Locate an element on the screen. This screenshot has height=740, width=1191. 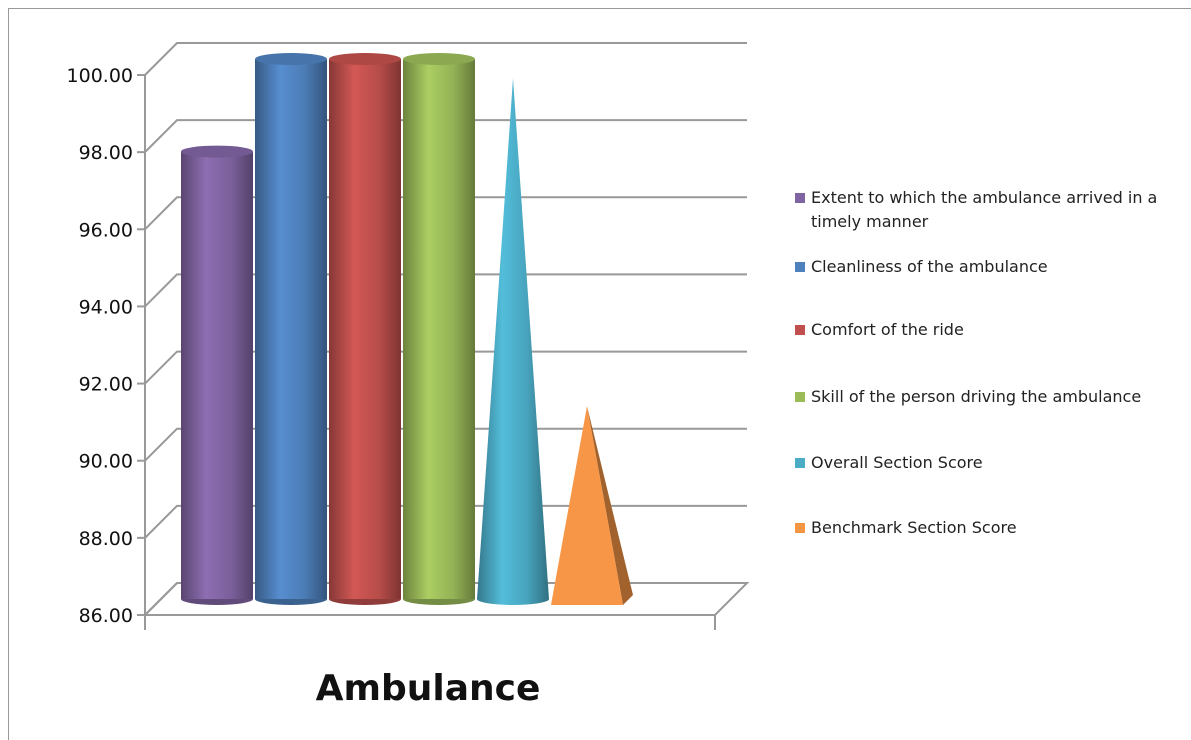
y-tick-label: 88.00 is located at coordinates (106, 539).